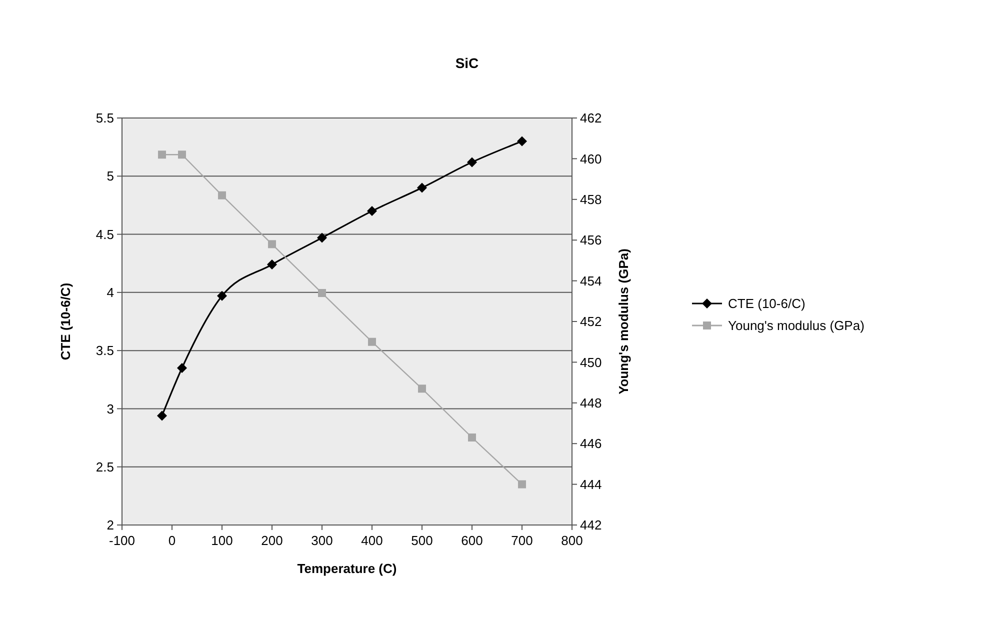 This screenshot has height=644, width=984. Describe the element at coordinates (522, 540) in the screenshot. I see `x-tick-label: 700` at that location.